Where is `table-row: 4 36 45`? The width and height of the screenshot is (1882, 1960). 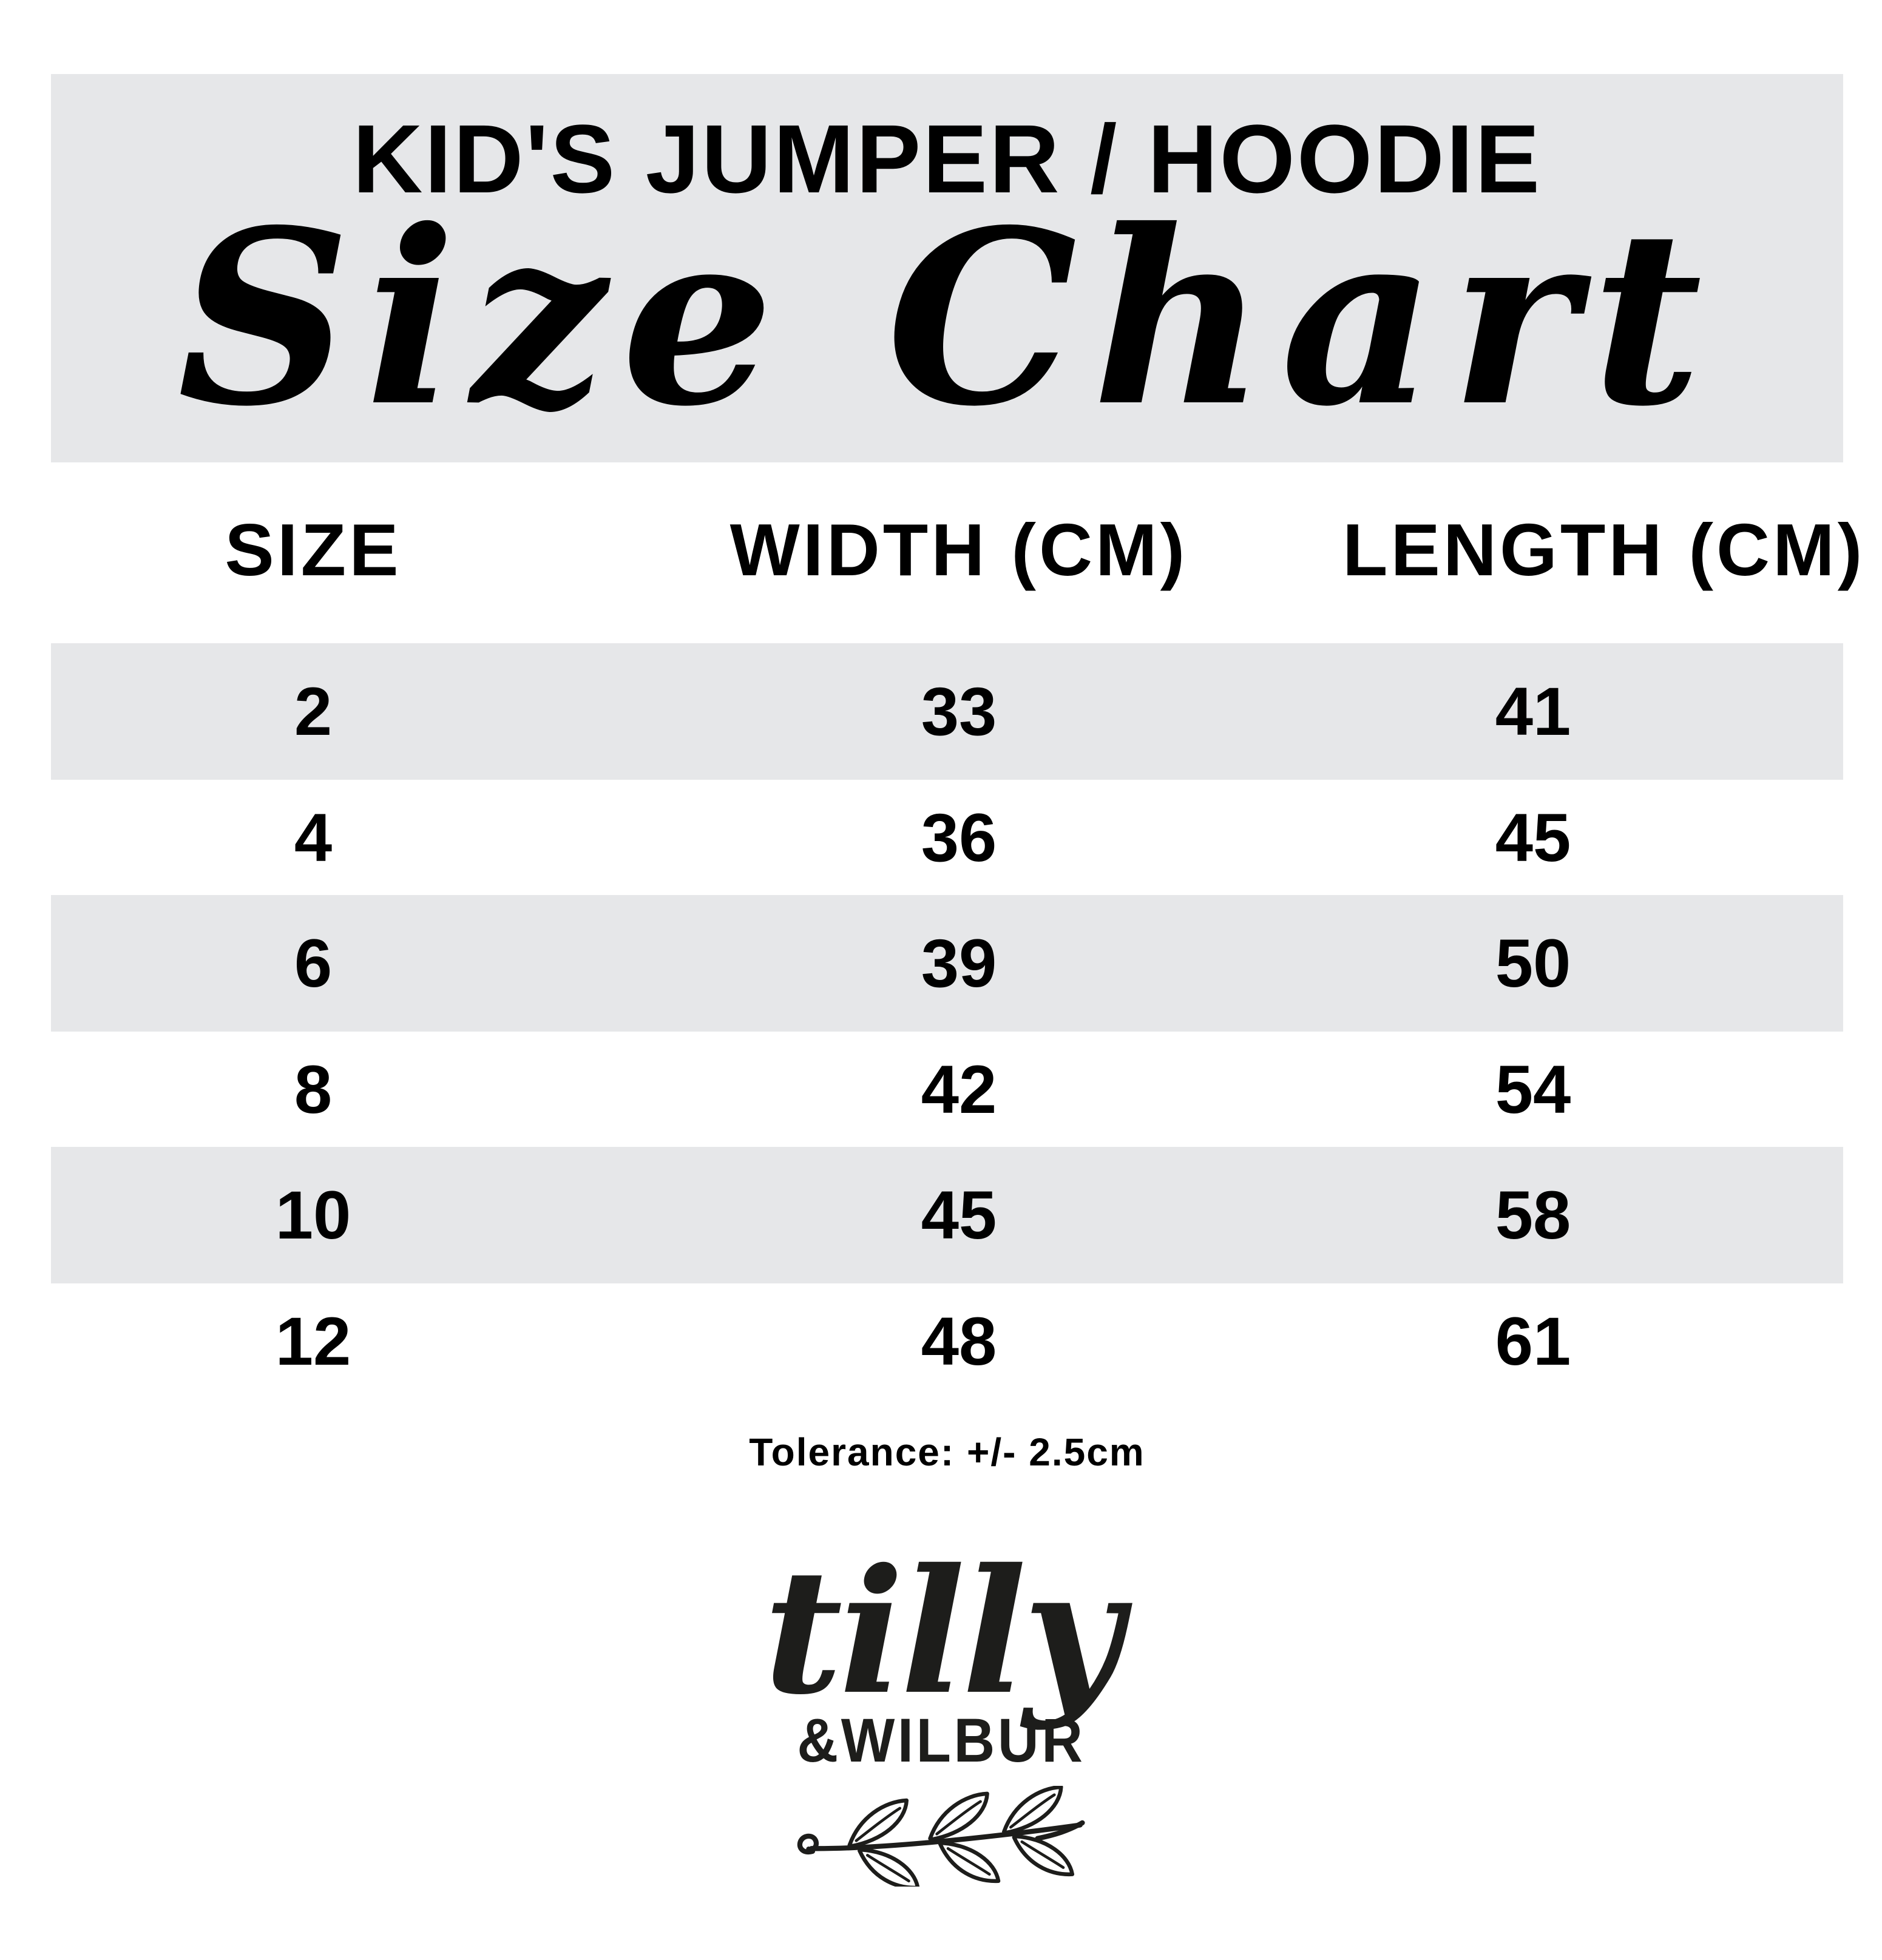
table-row: 4 36 45 is located at coordinates (947, 837).